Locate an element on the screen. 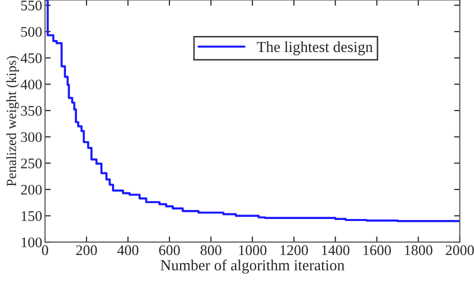 Image resolution: width=474 pixels, height=291 pixels. legend-label: The lightest design is located at coordinates (314, 48).